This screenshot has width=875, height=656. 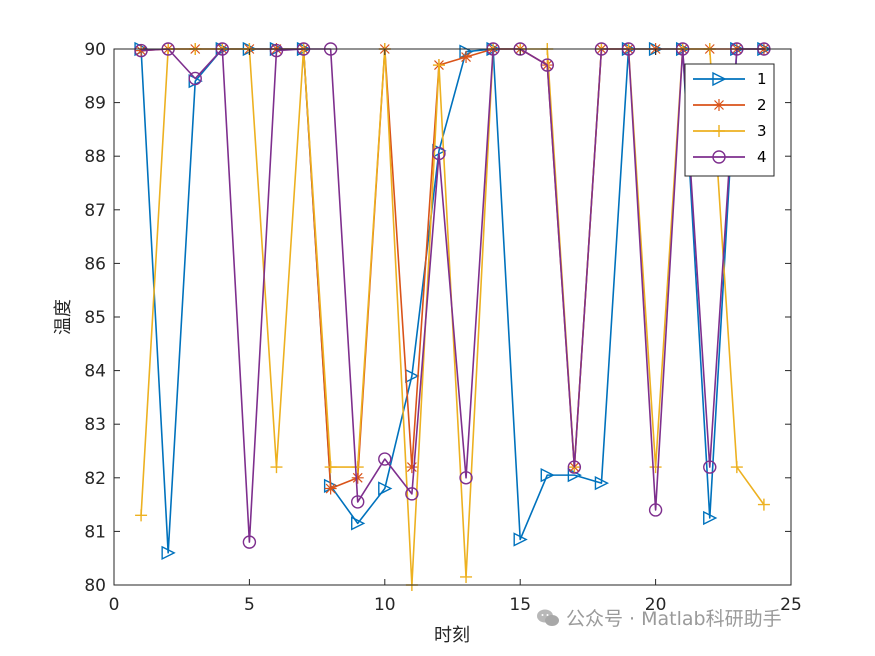 I want to click on legend-label: 1, so click(x=762, y=79).